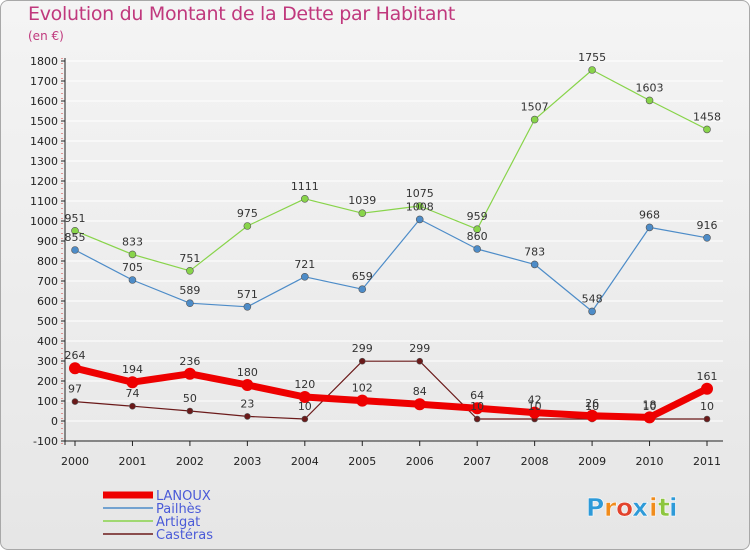 Image resolution: width=750 pixels, height=550 pixels. Describe the element at coordinates (247, 213) in the screenshot. I see `data-label-artigat: 975` at that location.